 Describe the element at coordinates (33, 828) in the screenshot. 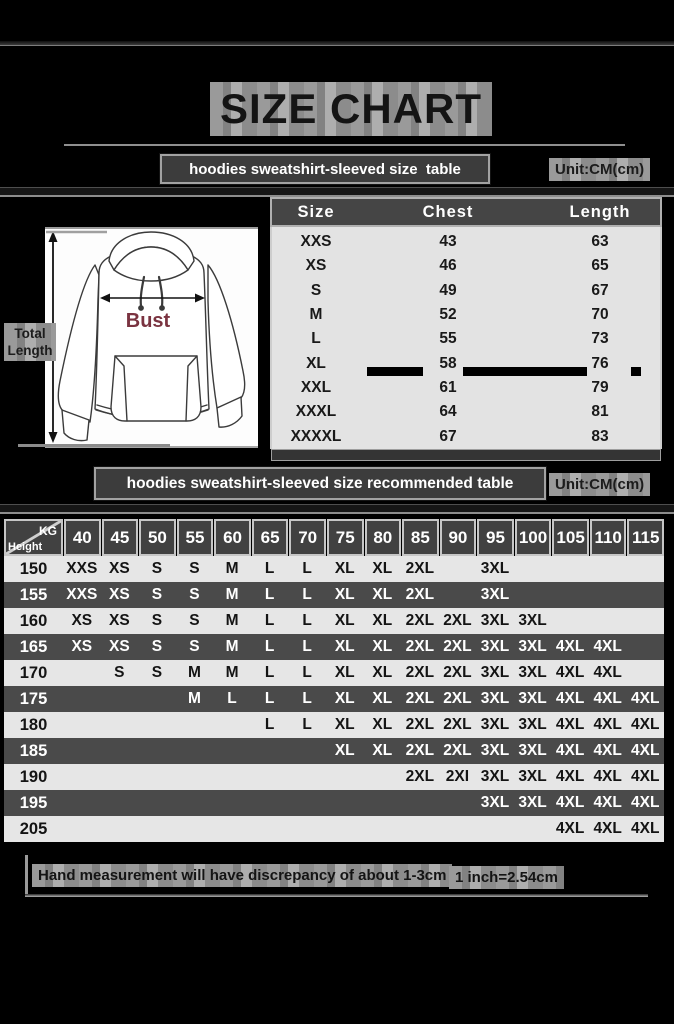

I see `height-row-label: 205` at that location.